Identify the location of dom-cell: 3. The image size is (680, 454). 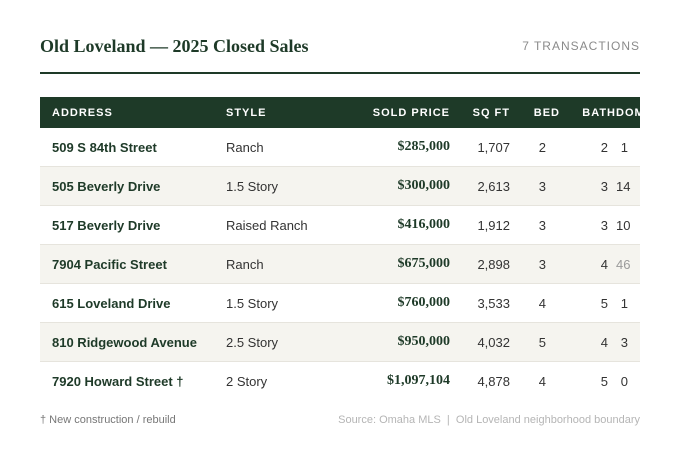
(628, 342).